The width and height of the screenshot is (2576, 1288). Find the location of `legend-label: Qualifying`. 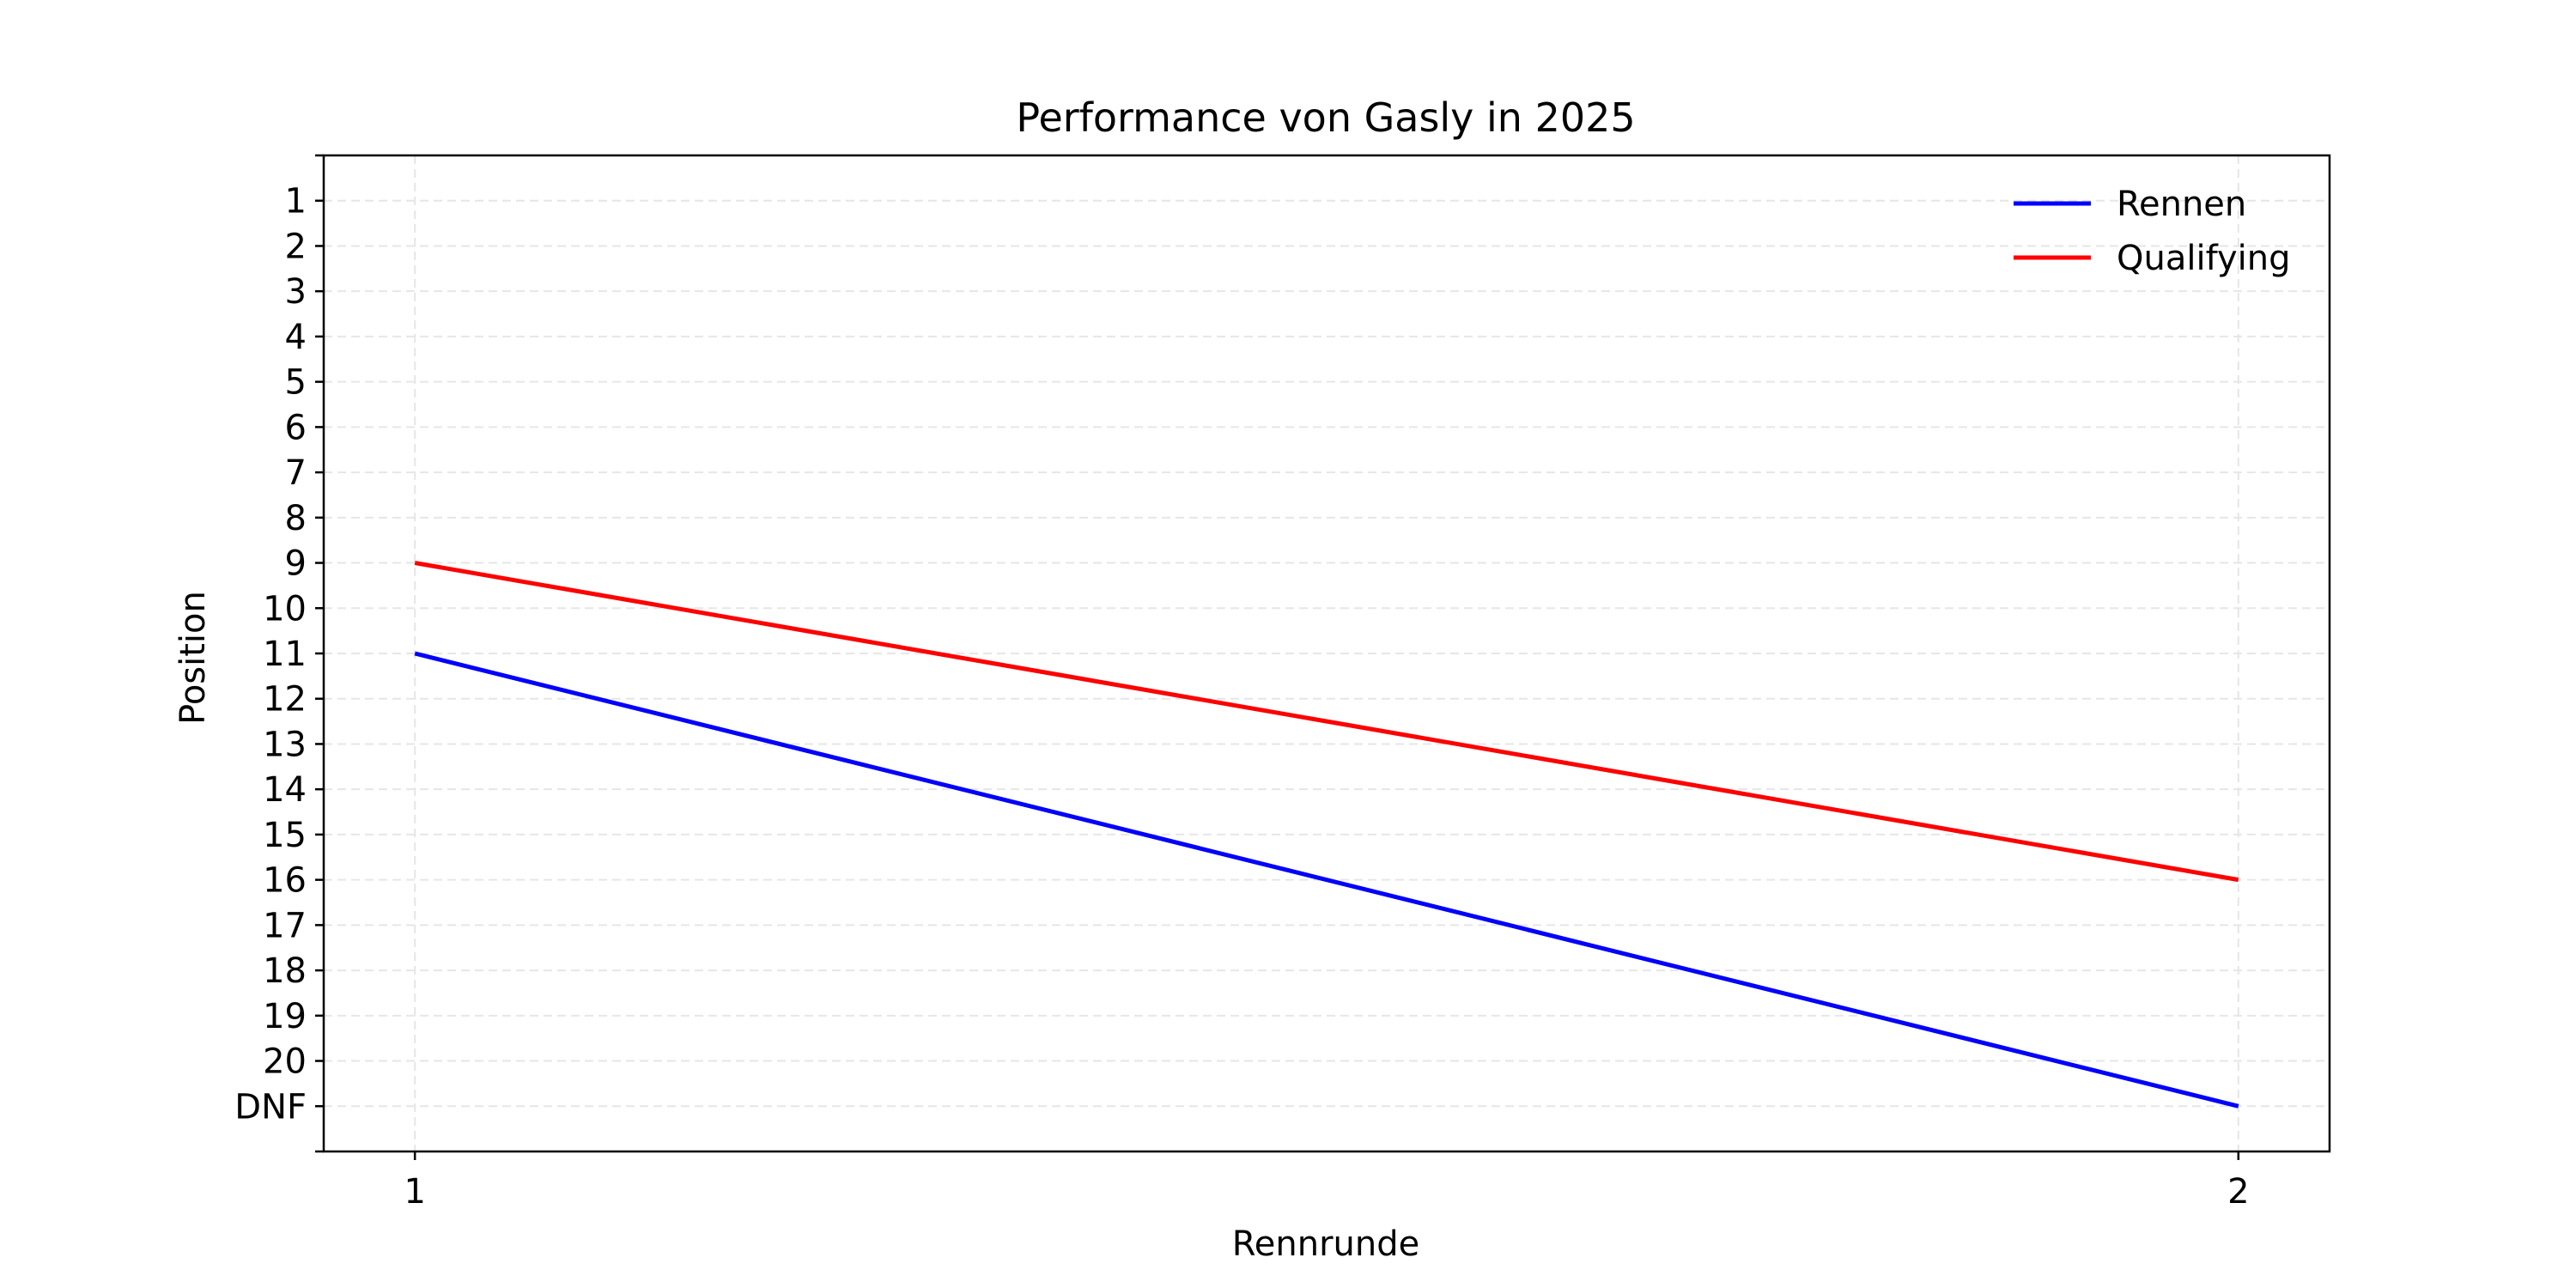

legend-label: Qualifying is located at coordinates (2203, 258).